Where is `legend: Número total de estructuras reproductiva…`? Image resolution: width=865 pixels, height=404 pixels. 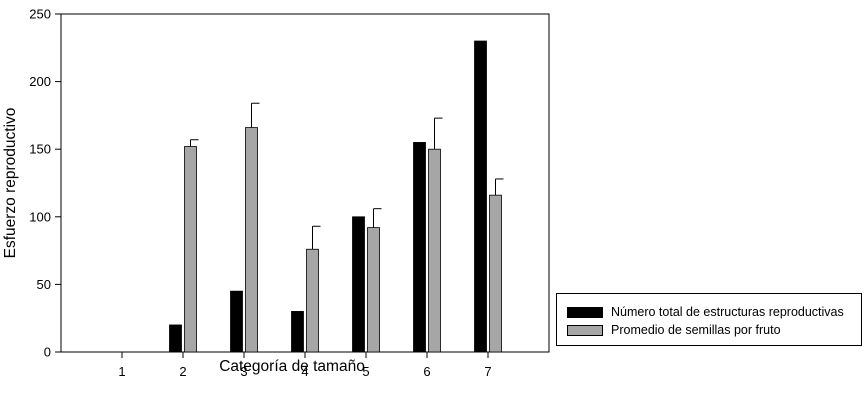
legend: Número total de estructuras reproductiva… is located at coordinates (709, 319).